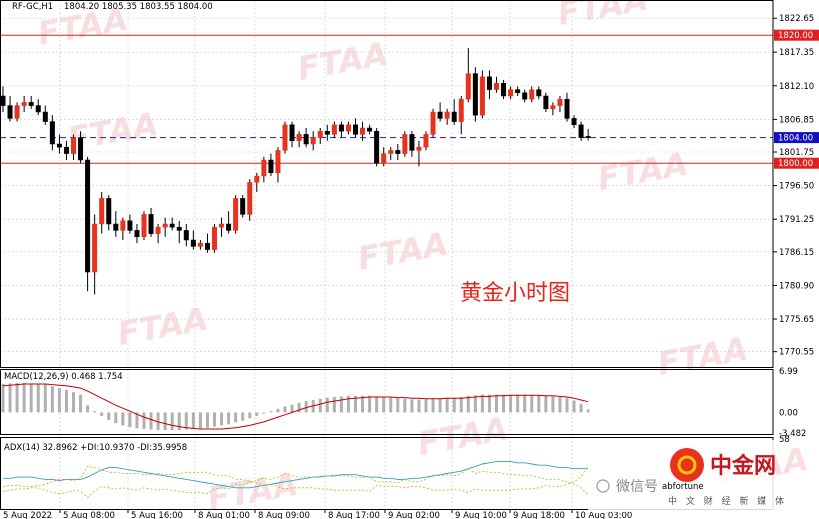  I want to click on x-tick-label: 8 Aug 09:00, so click(284, 515).